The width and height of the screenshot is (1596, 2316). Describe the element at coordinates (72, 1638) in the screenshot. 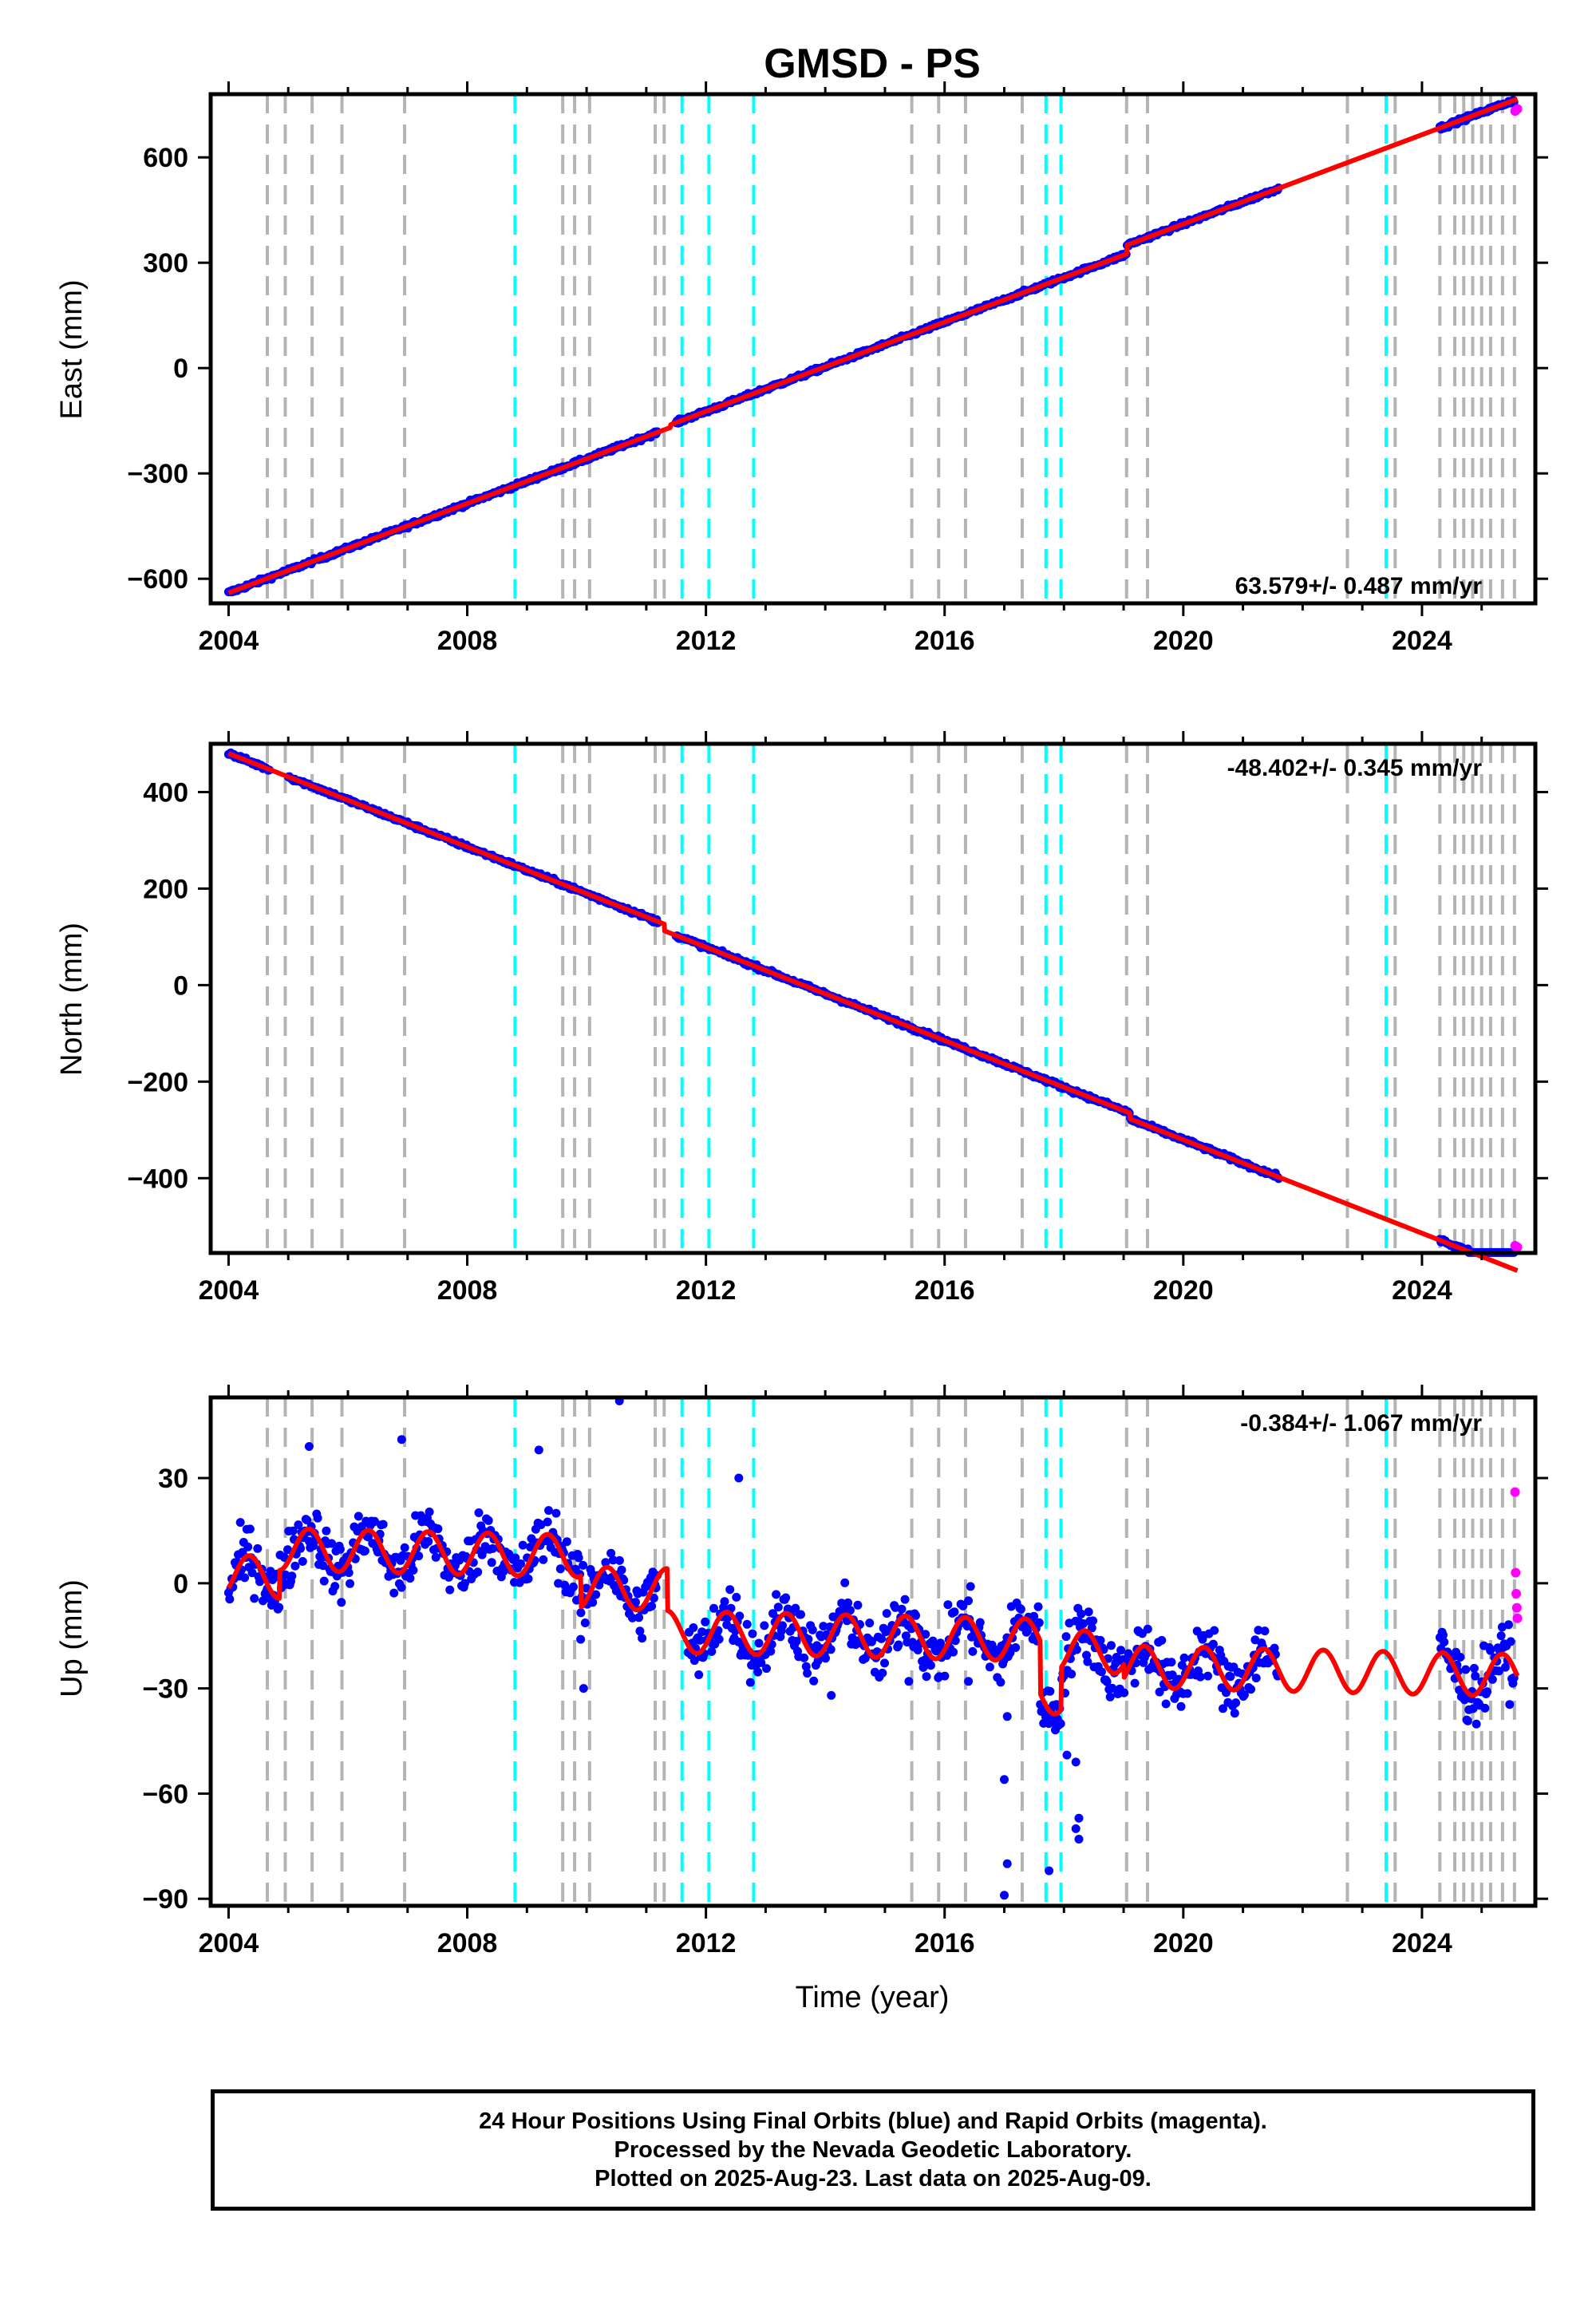

I see `up-y-axis-label: Up (mm)` at that location.